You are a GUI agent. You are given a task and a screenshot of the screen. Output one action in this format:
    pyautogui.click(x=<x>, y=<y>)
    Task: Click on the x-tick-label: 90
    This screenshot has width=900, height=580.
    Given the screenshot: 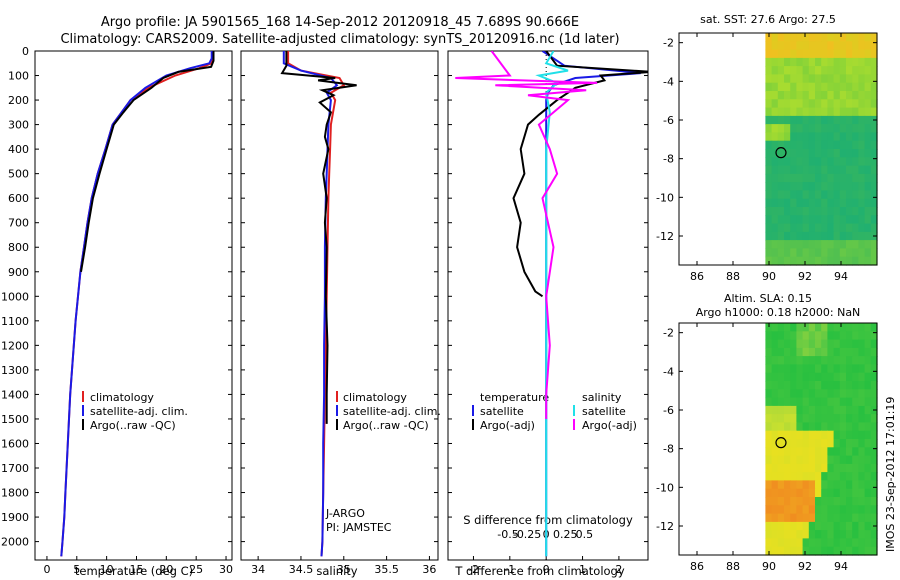 What is the action you would take?
    pyautogui.click(x=769, y=566)
    